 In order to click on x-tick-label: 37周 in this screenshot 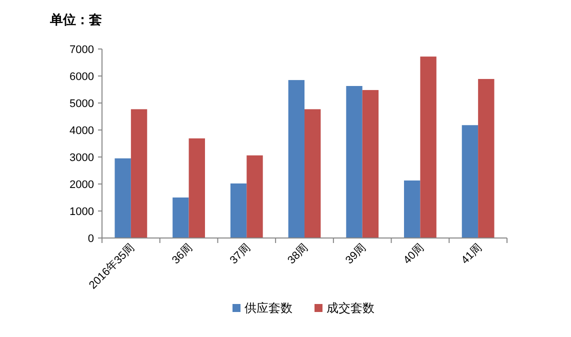, I will do `click(240, 254)`.